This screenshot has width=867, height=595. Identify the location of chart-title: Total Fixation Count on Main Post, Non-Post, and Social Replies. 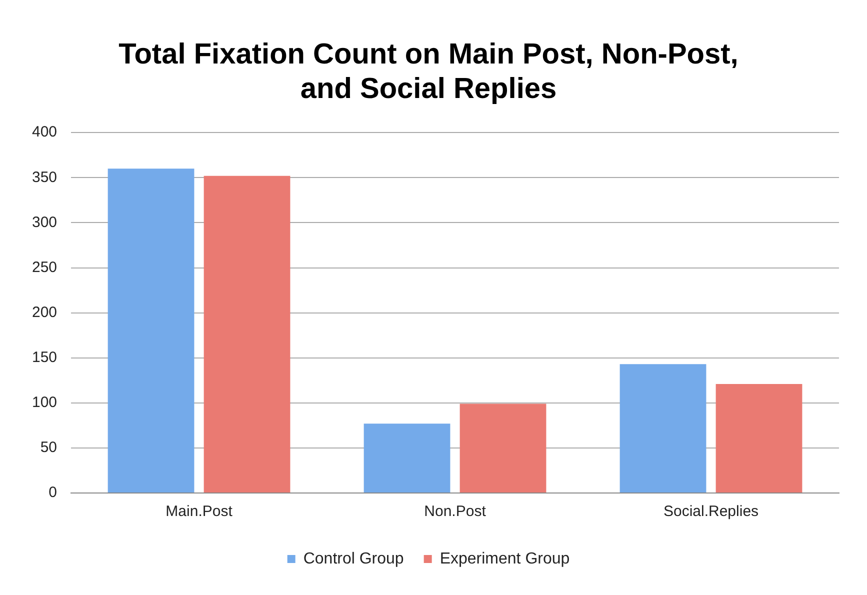
(428, 72).